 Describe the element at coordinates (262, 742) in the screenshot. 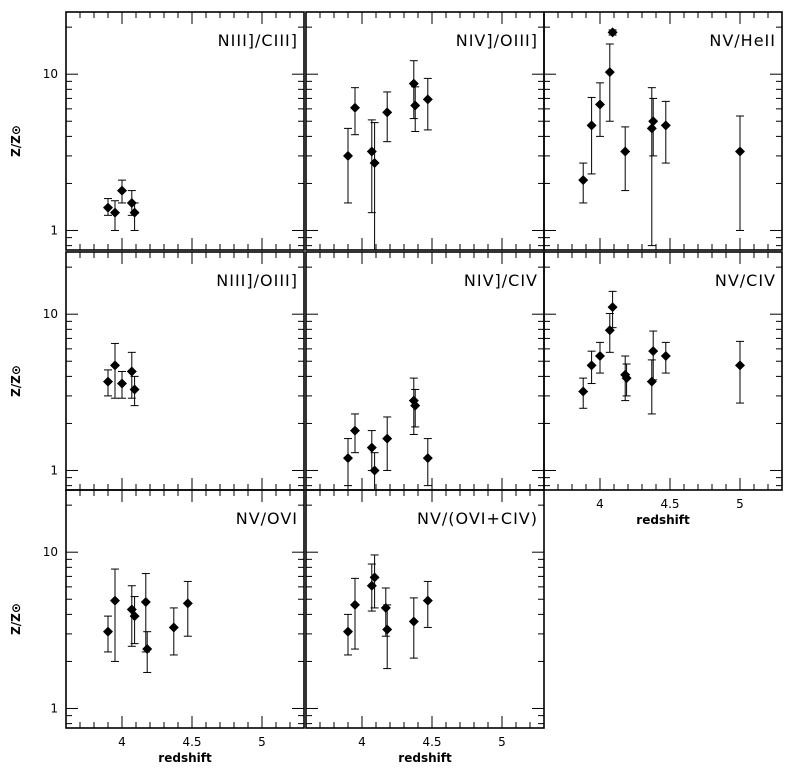

I see `x-tick-label: 5` at that location.